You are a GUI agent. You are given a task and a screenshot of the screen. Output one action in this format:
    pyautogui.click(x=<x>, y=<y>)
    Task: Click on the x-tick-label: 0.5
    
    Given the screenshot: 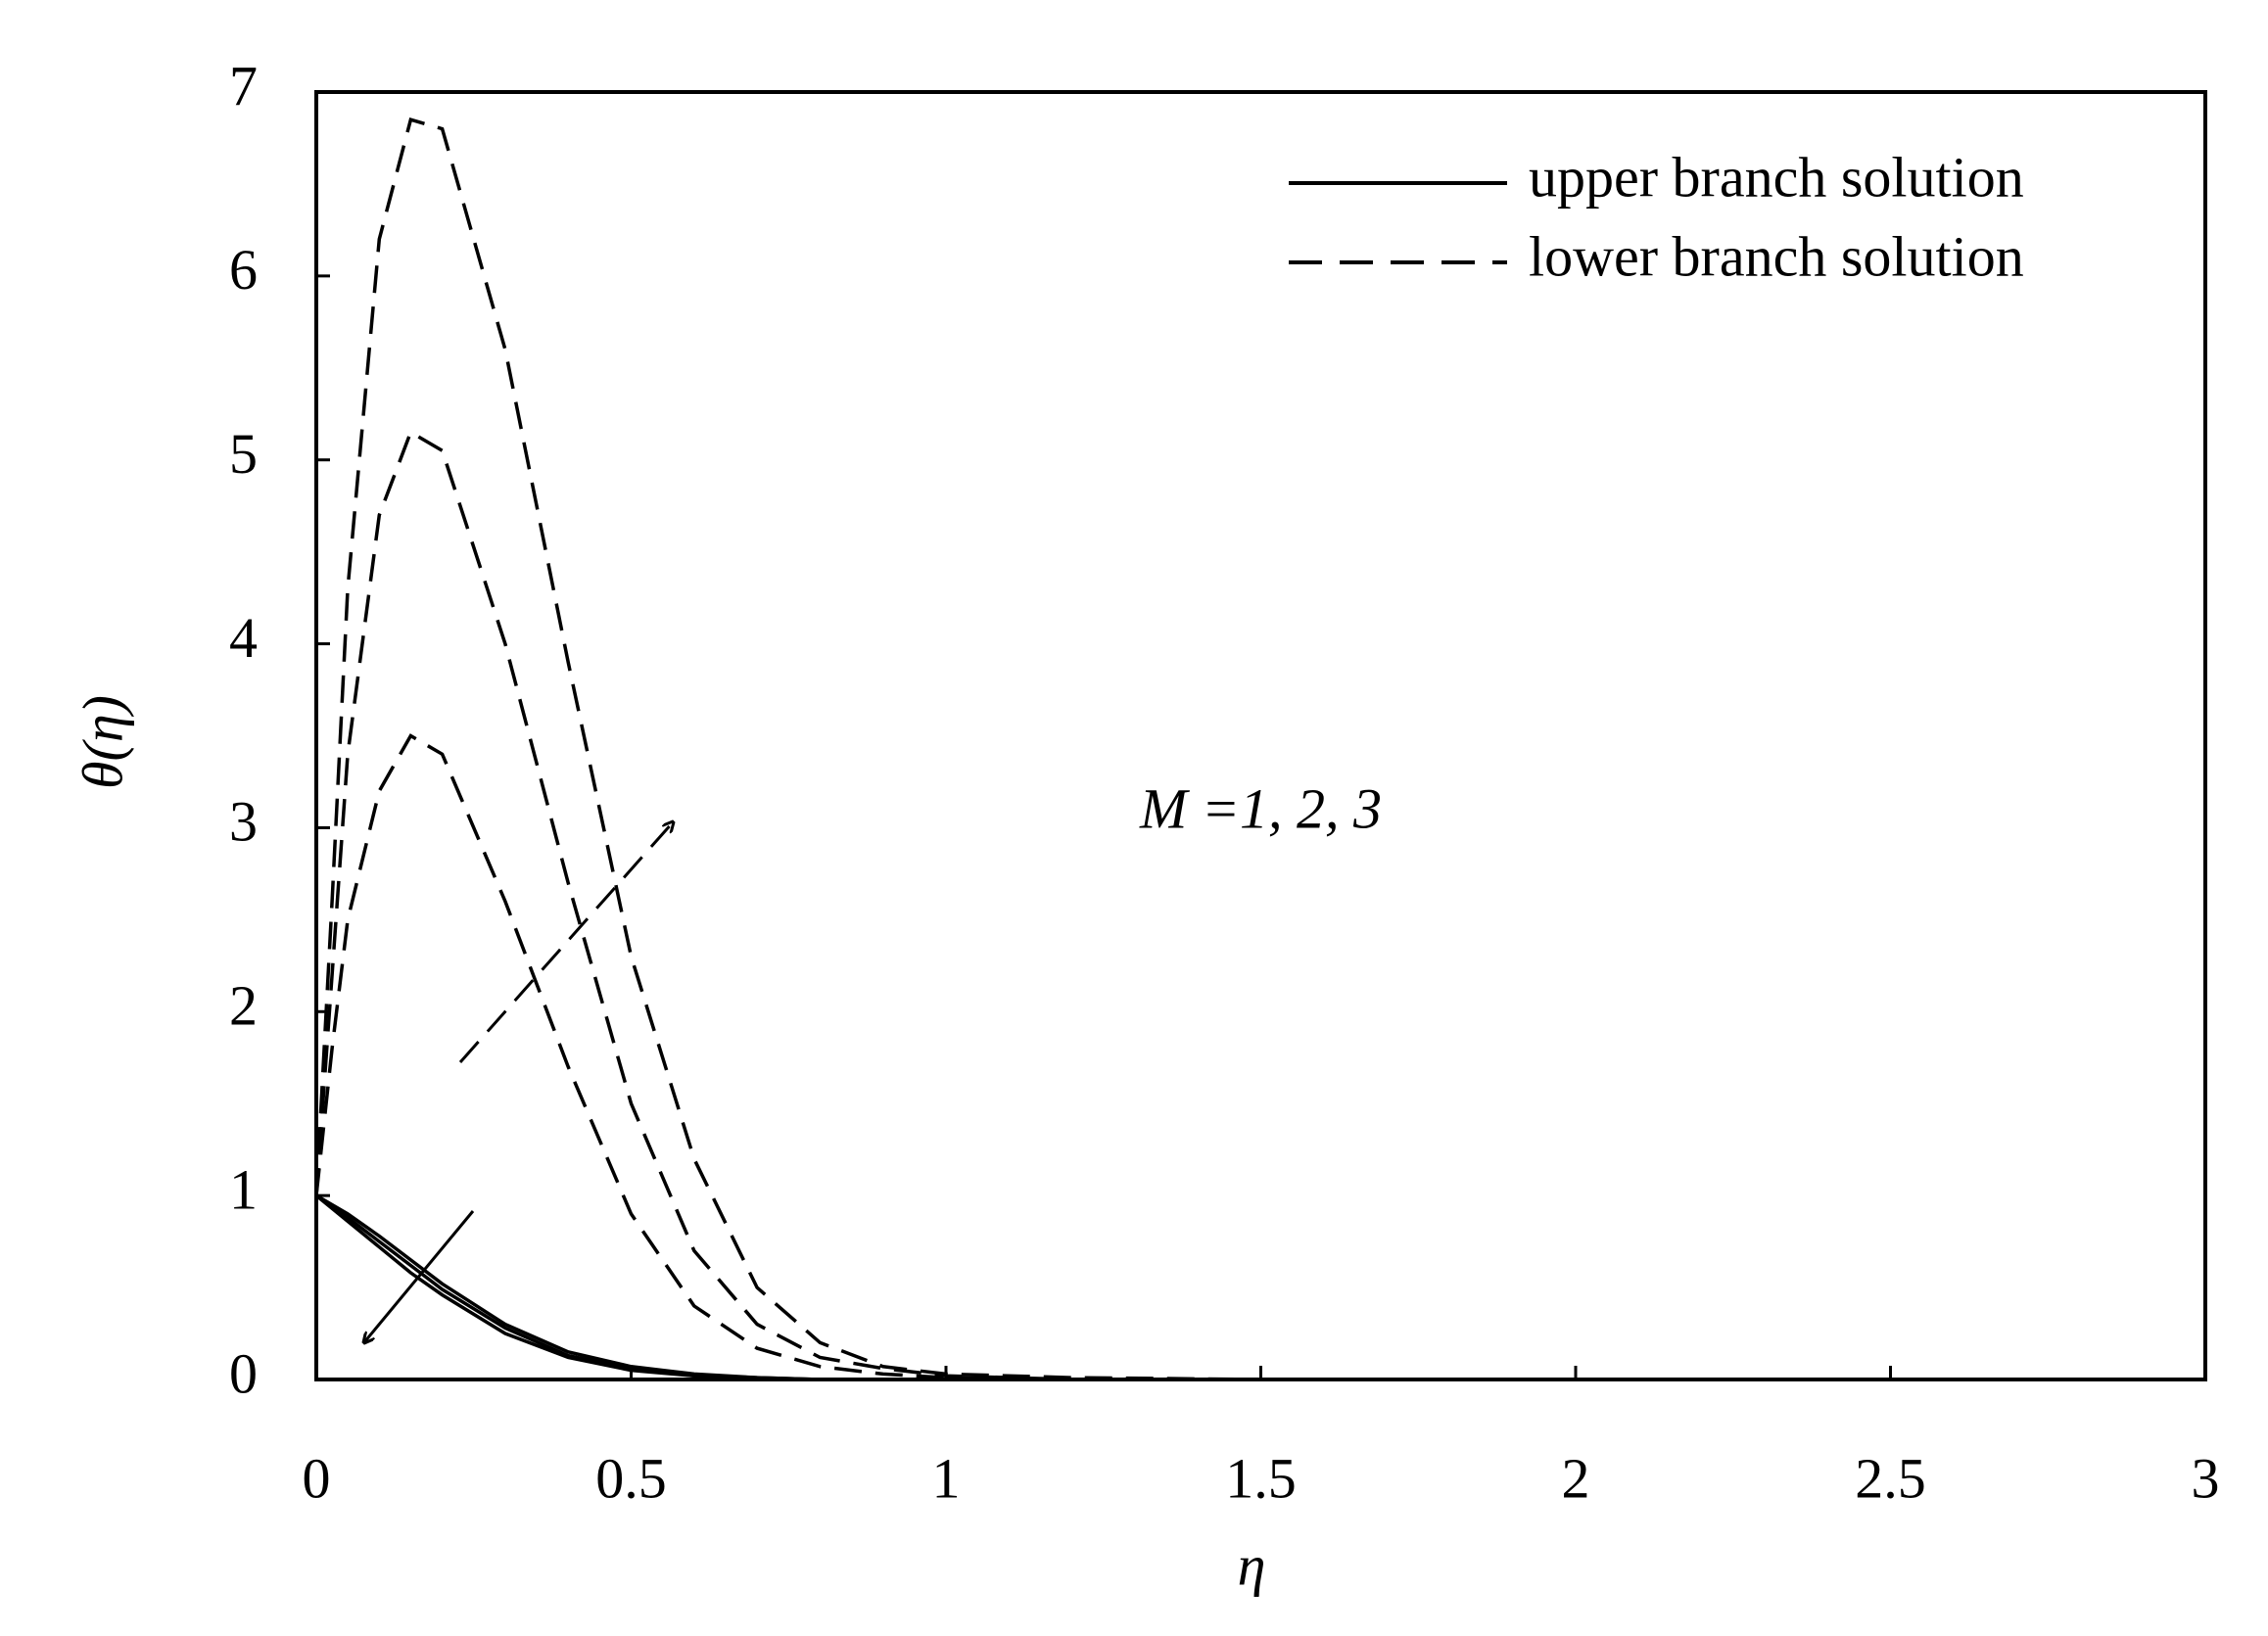 What is the action you would take?
    pyautogui.click(x=631, y=1478)
    